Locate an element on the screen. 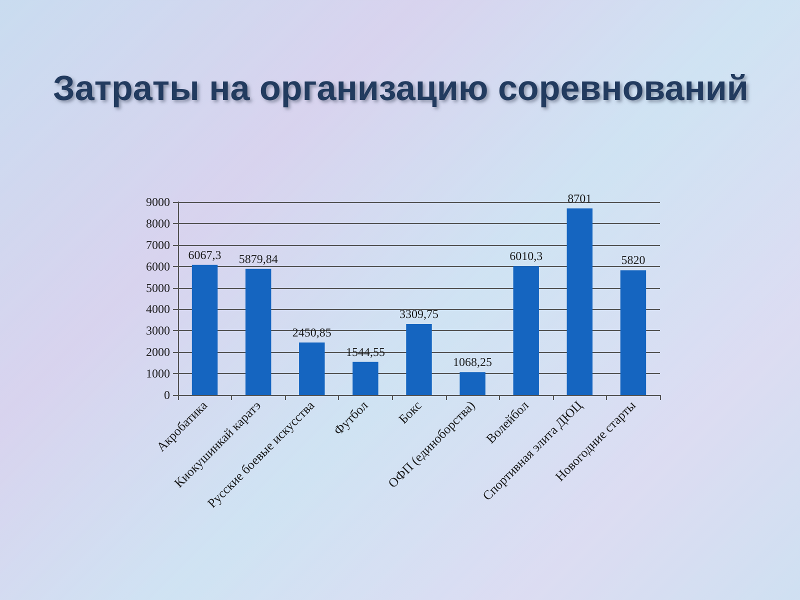 The height and width of the screenshot is (600, 800). y-tick-label: 3000 is located at coordinates (158, 331).